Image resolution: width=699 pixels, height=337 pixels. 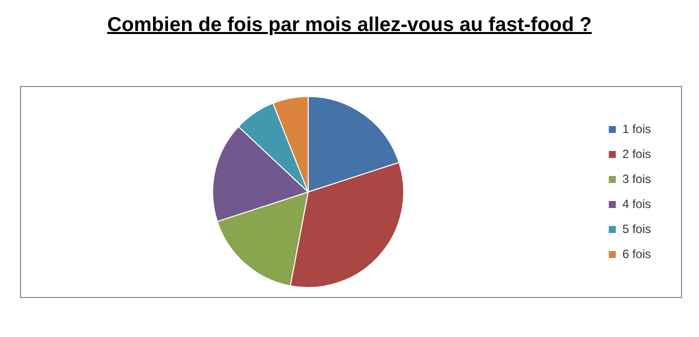 I want to click on legend-label: 1 fois, so click(x=637, y=129).